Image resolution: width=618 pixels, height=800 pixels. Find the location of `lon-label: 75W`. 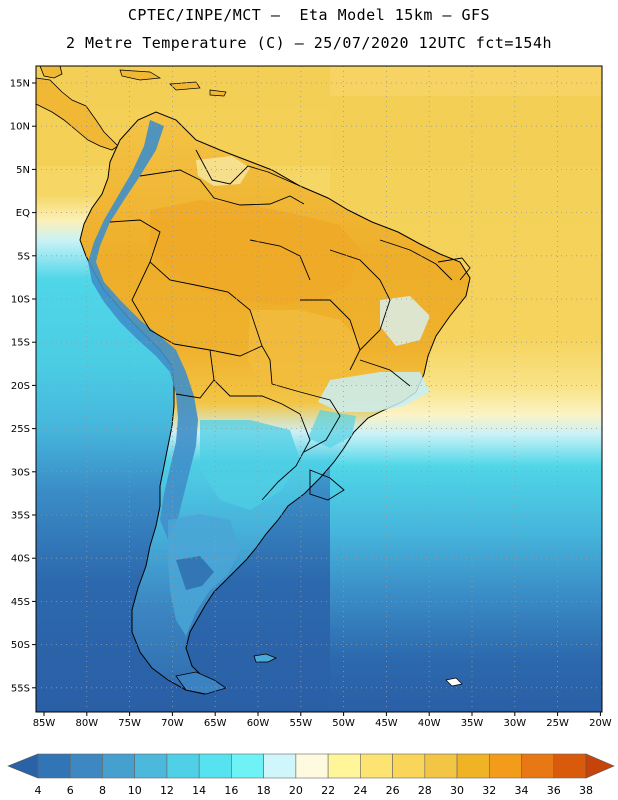

lon-label: 75W is located at coordinates (129, 723).